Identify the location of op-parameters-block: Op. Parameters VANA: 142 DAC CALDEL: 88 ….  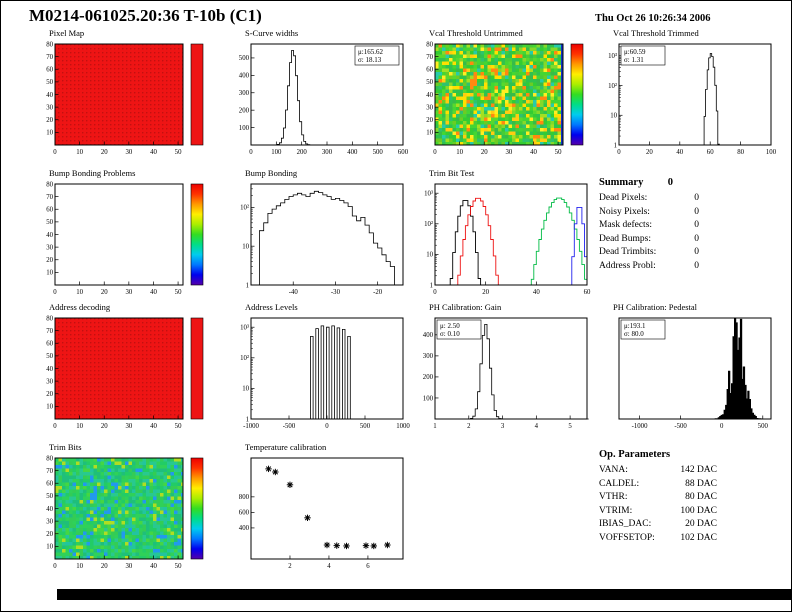
(658, 497).